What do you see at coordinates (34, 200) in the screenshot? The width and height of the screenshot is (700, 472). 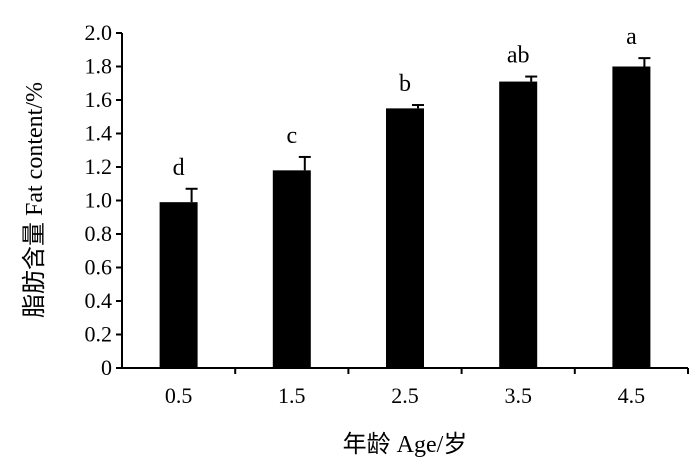 I see `y-axis-title: 脂肪含量 Fat content/%` at bounding box center [34, 200].